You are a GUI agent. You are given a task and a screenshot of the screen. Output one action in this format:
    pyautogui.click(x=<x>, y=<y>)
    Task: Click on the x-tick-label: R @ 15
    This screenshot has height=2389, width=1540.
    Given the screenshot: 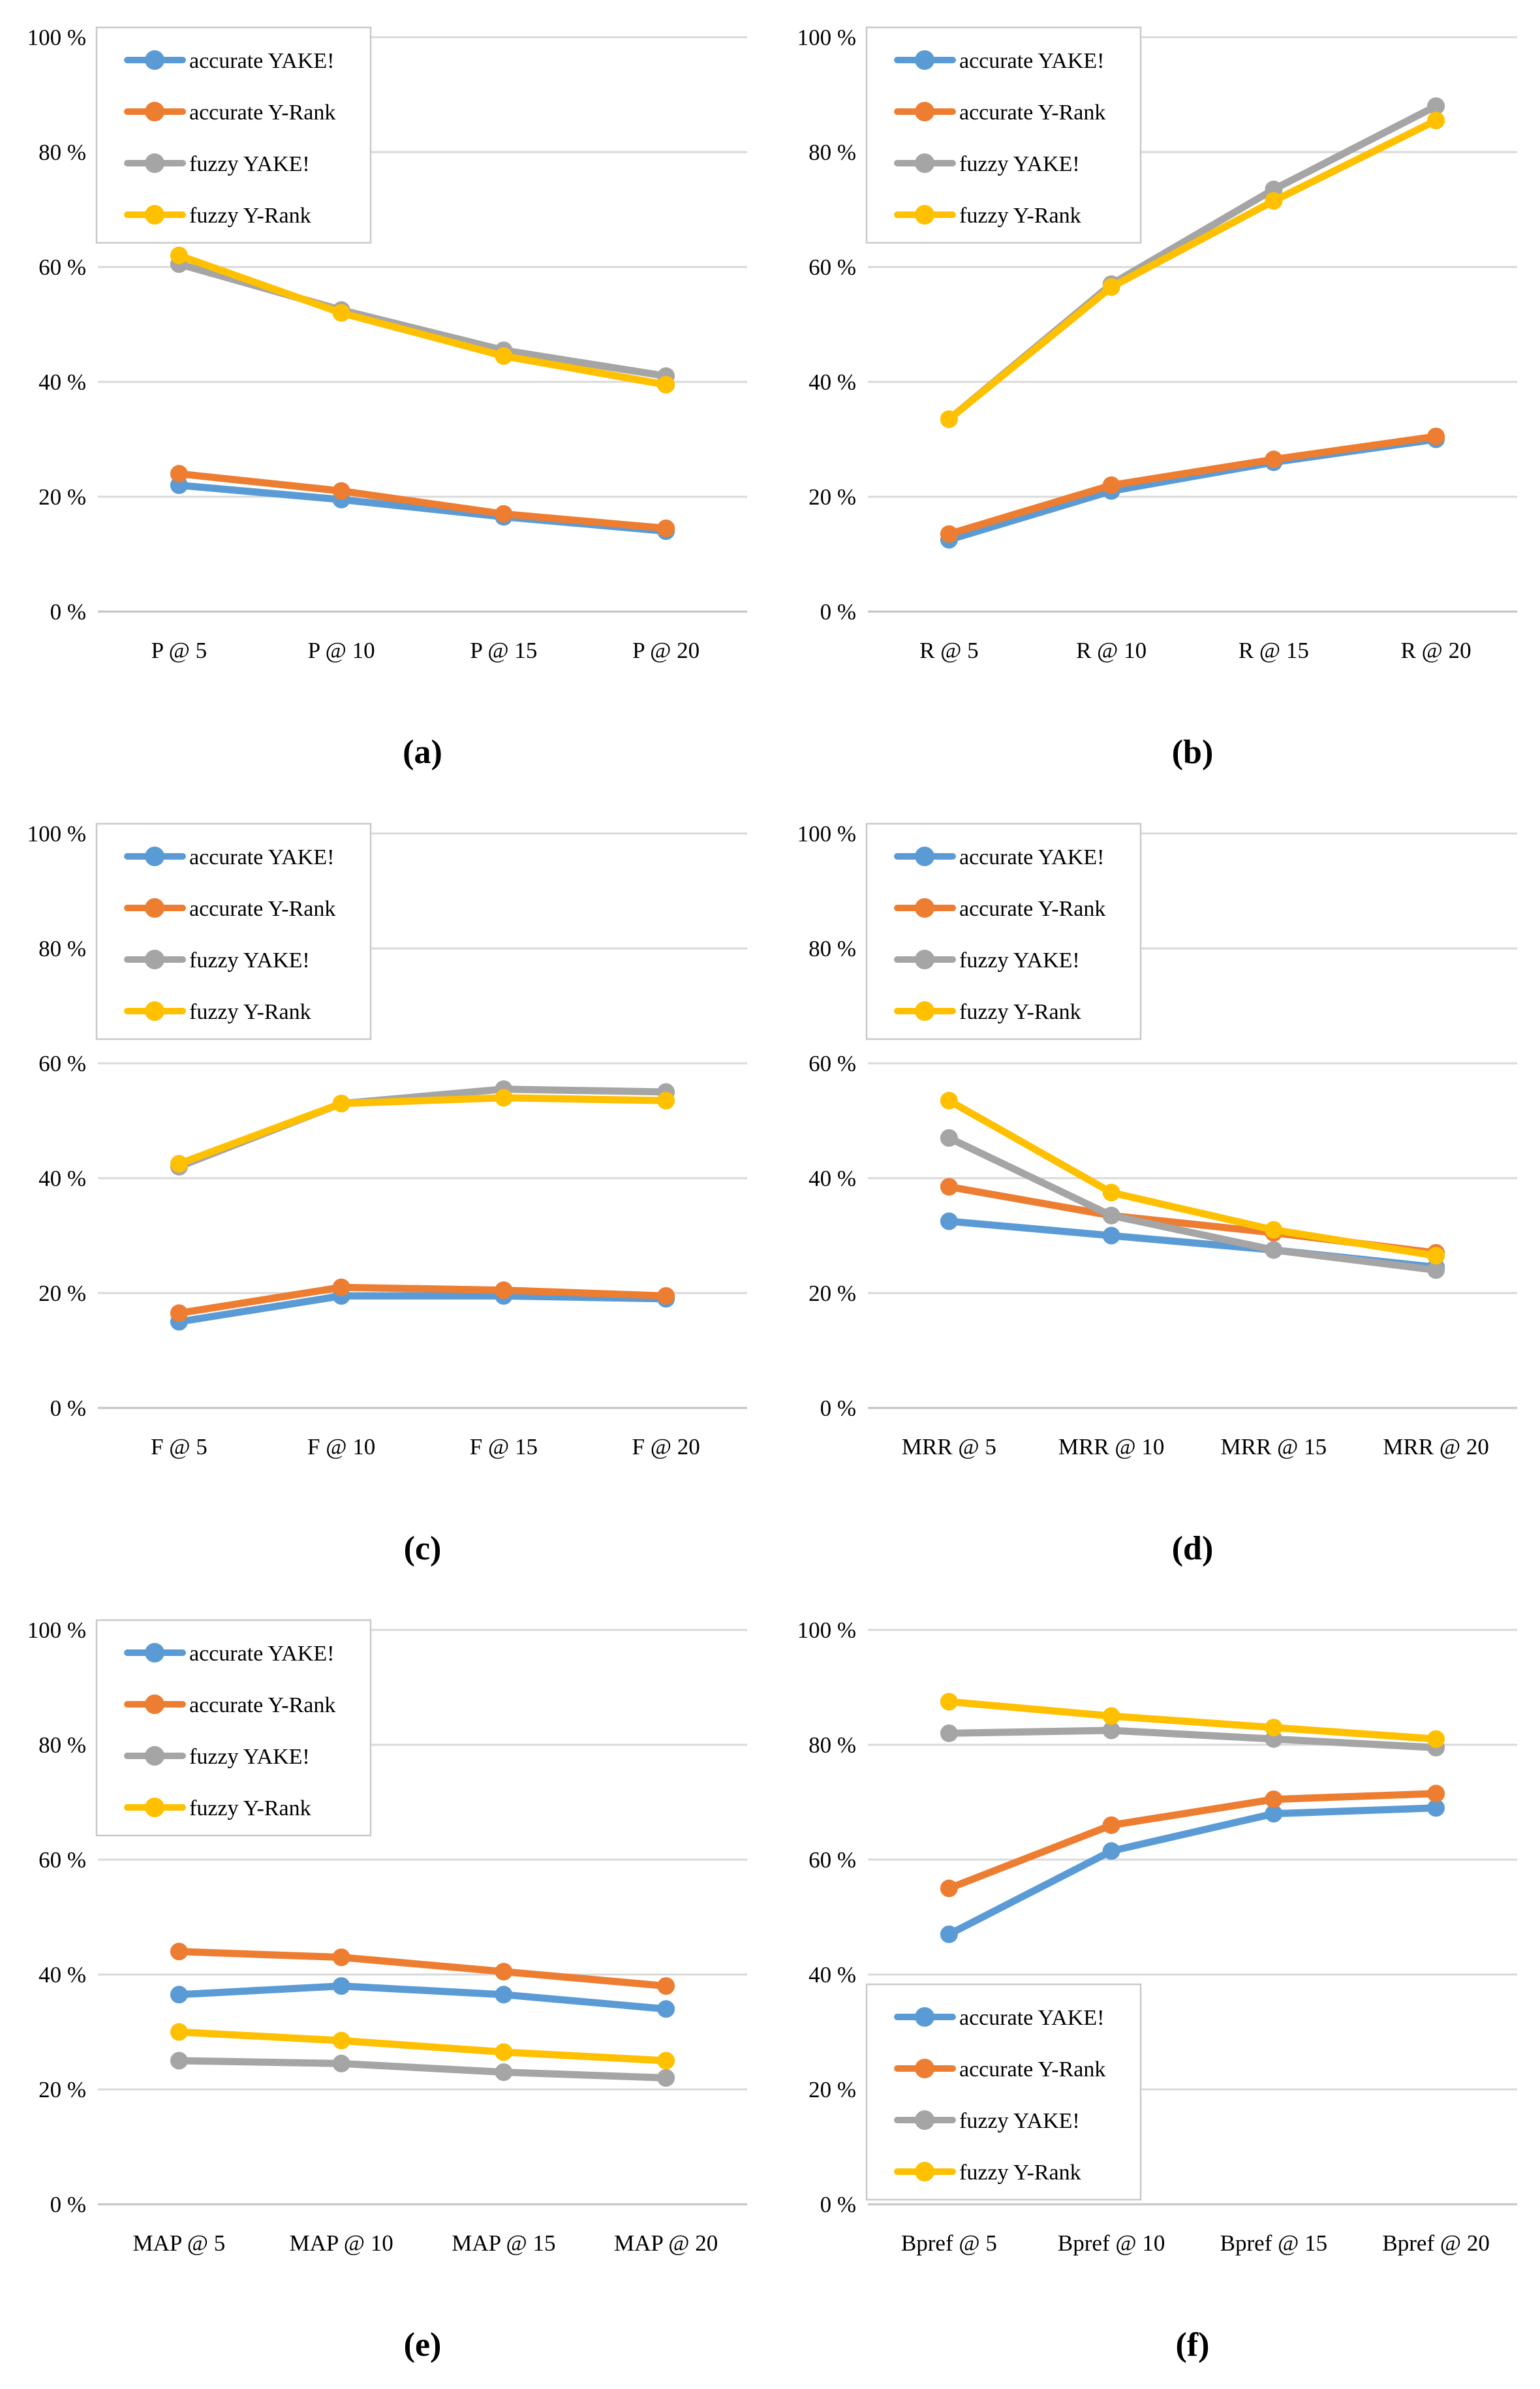 What is the action you would take?
    pyautogui.click(x=1274, y=650)
    